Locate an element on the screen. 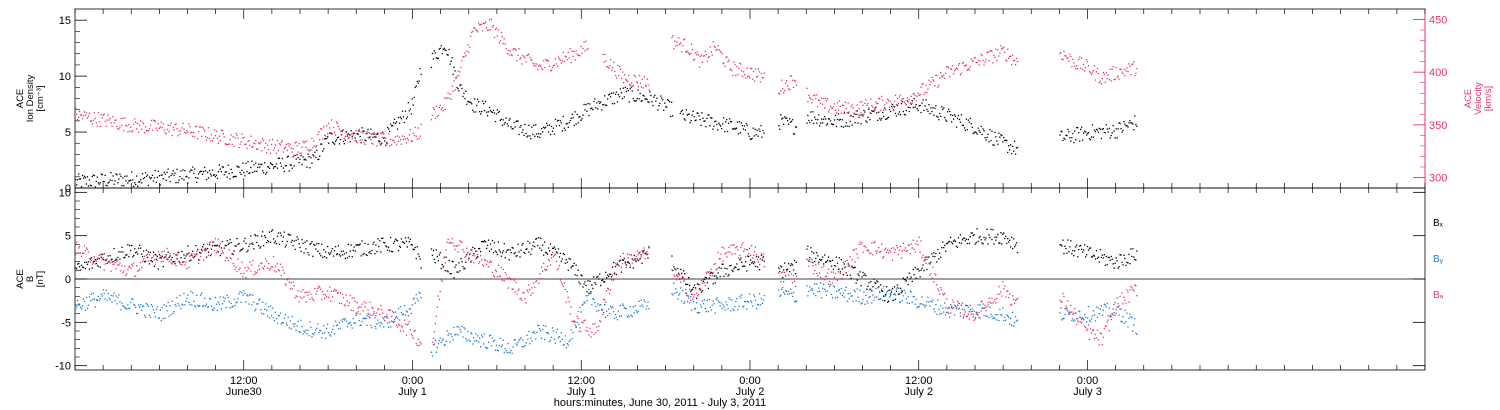 The height and width of the screenshot is (410, 1500). b-tick-label: 0 is located at coordinates (68, 280).